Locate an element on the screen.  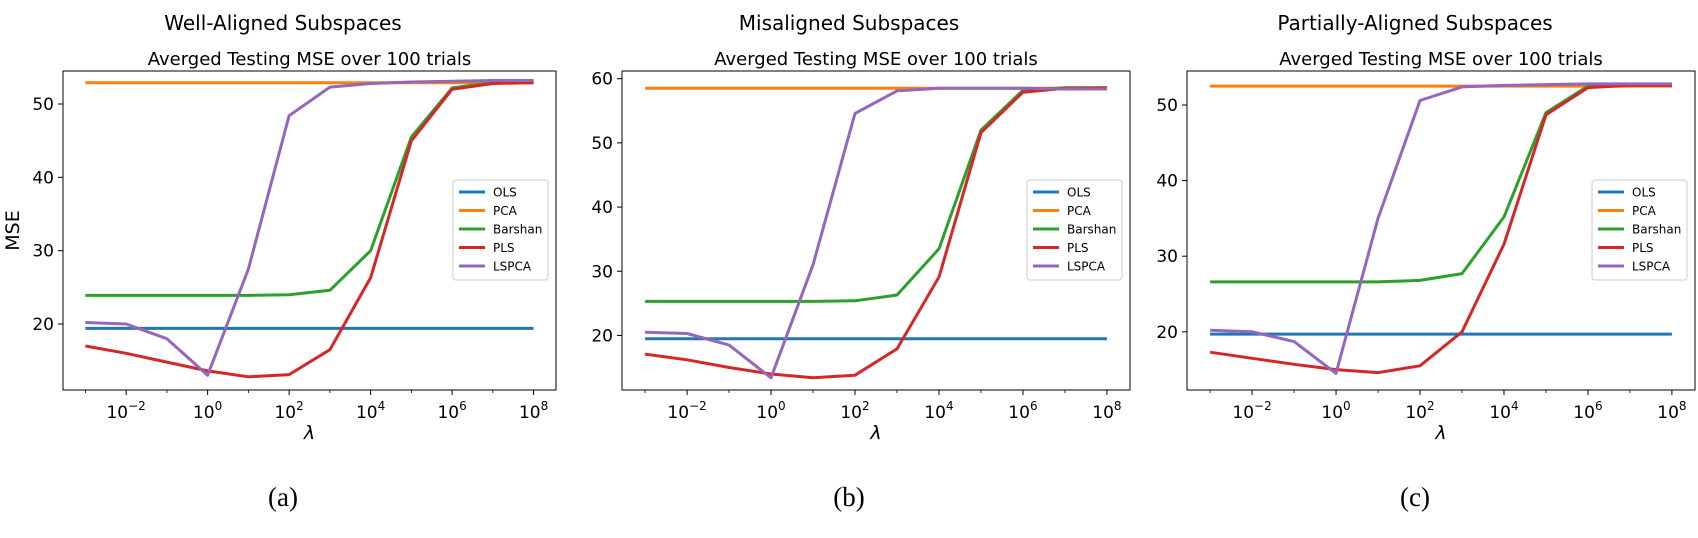
chart-title: Partially-Aligned Subspaces is located at coordinates (1415, 23).